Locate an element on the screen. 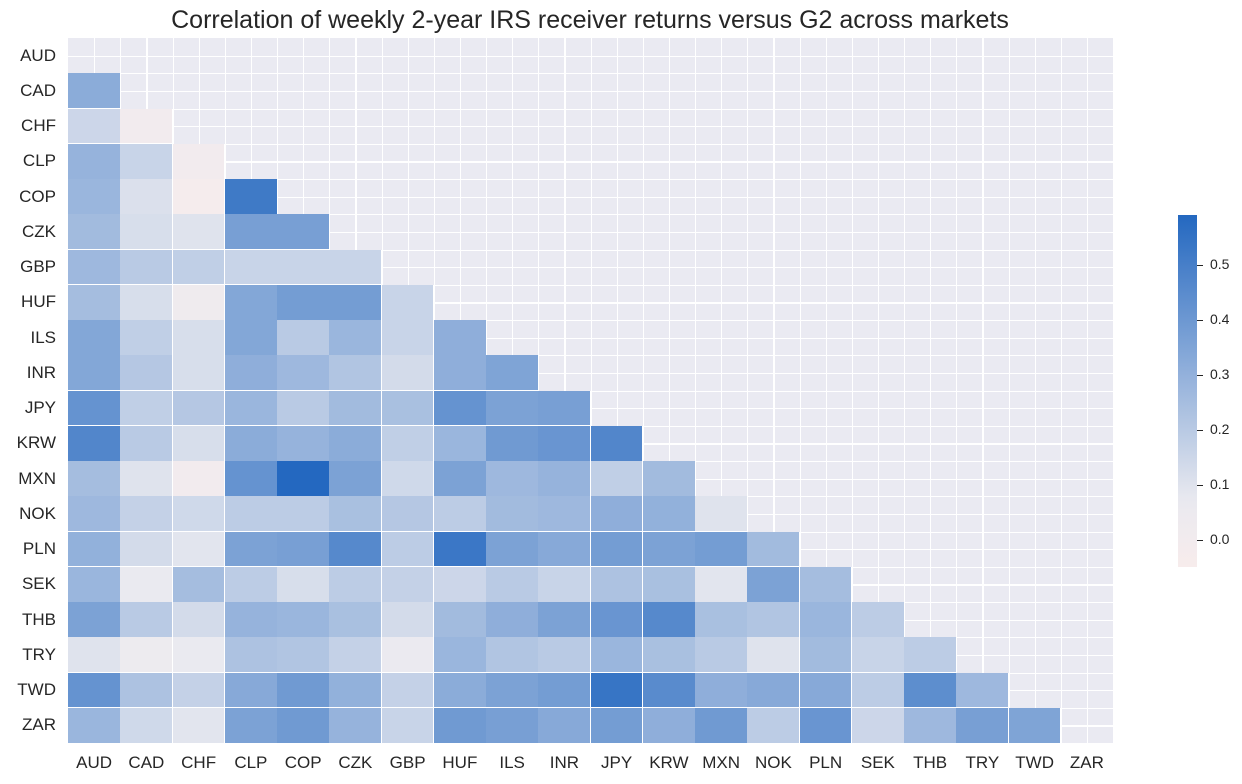 Image resolution: width=1242 pixels, height=784 pixels. heatmap-cell-TWD-INR is located at coordinates (564, 690).